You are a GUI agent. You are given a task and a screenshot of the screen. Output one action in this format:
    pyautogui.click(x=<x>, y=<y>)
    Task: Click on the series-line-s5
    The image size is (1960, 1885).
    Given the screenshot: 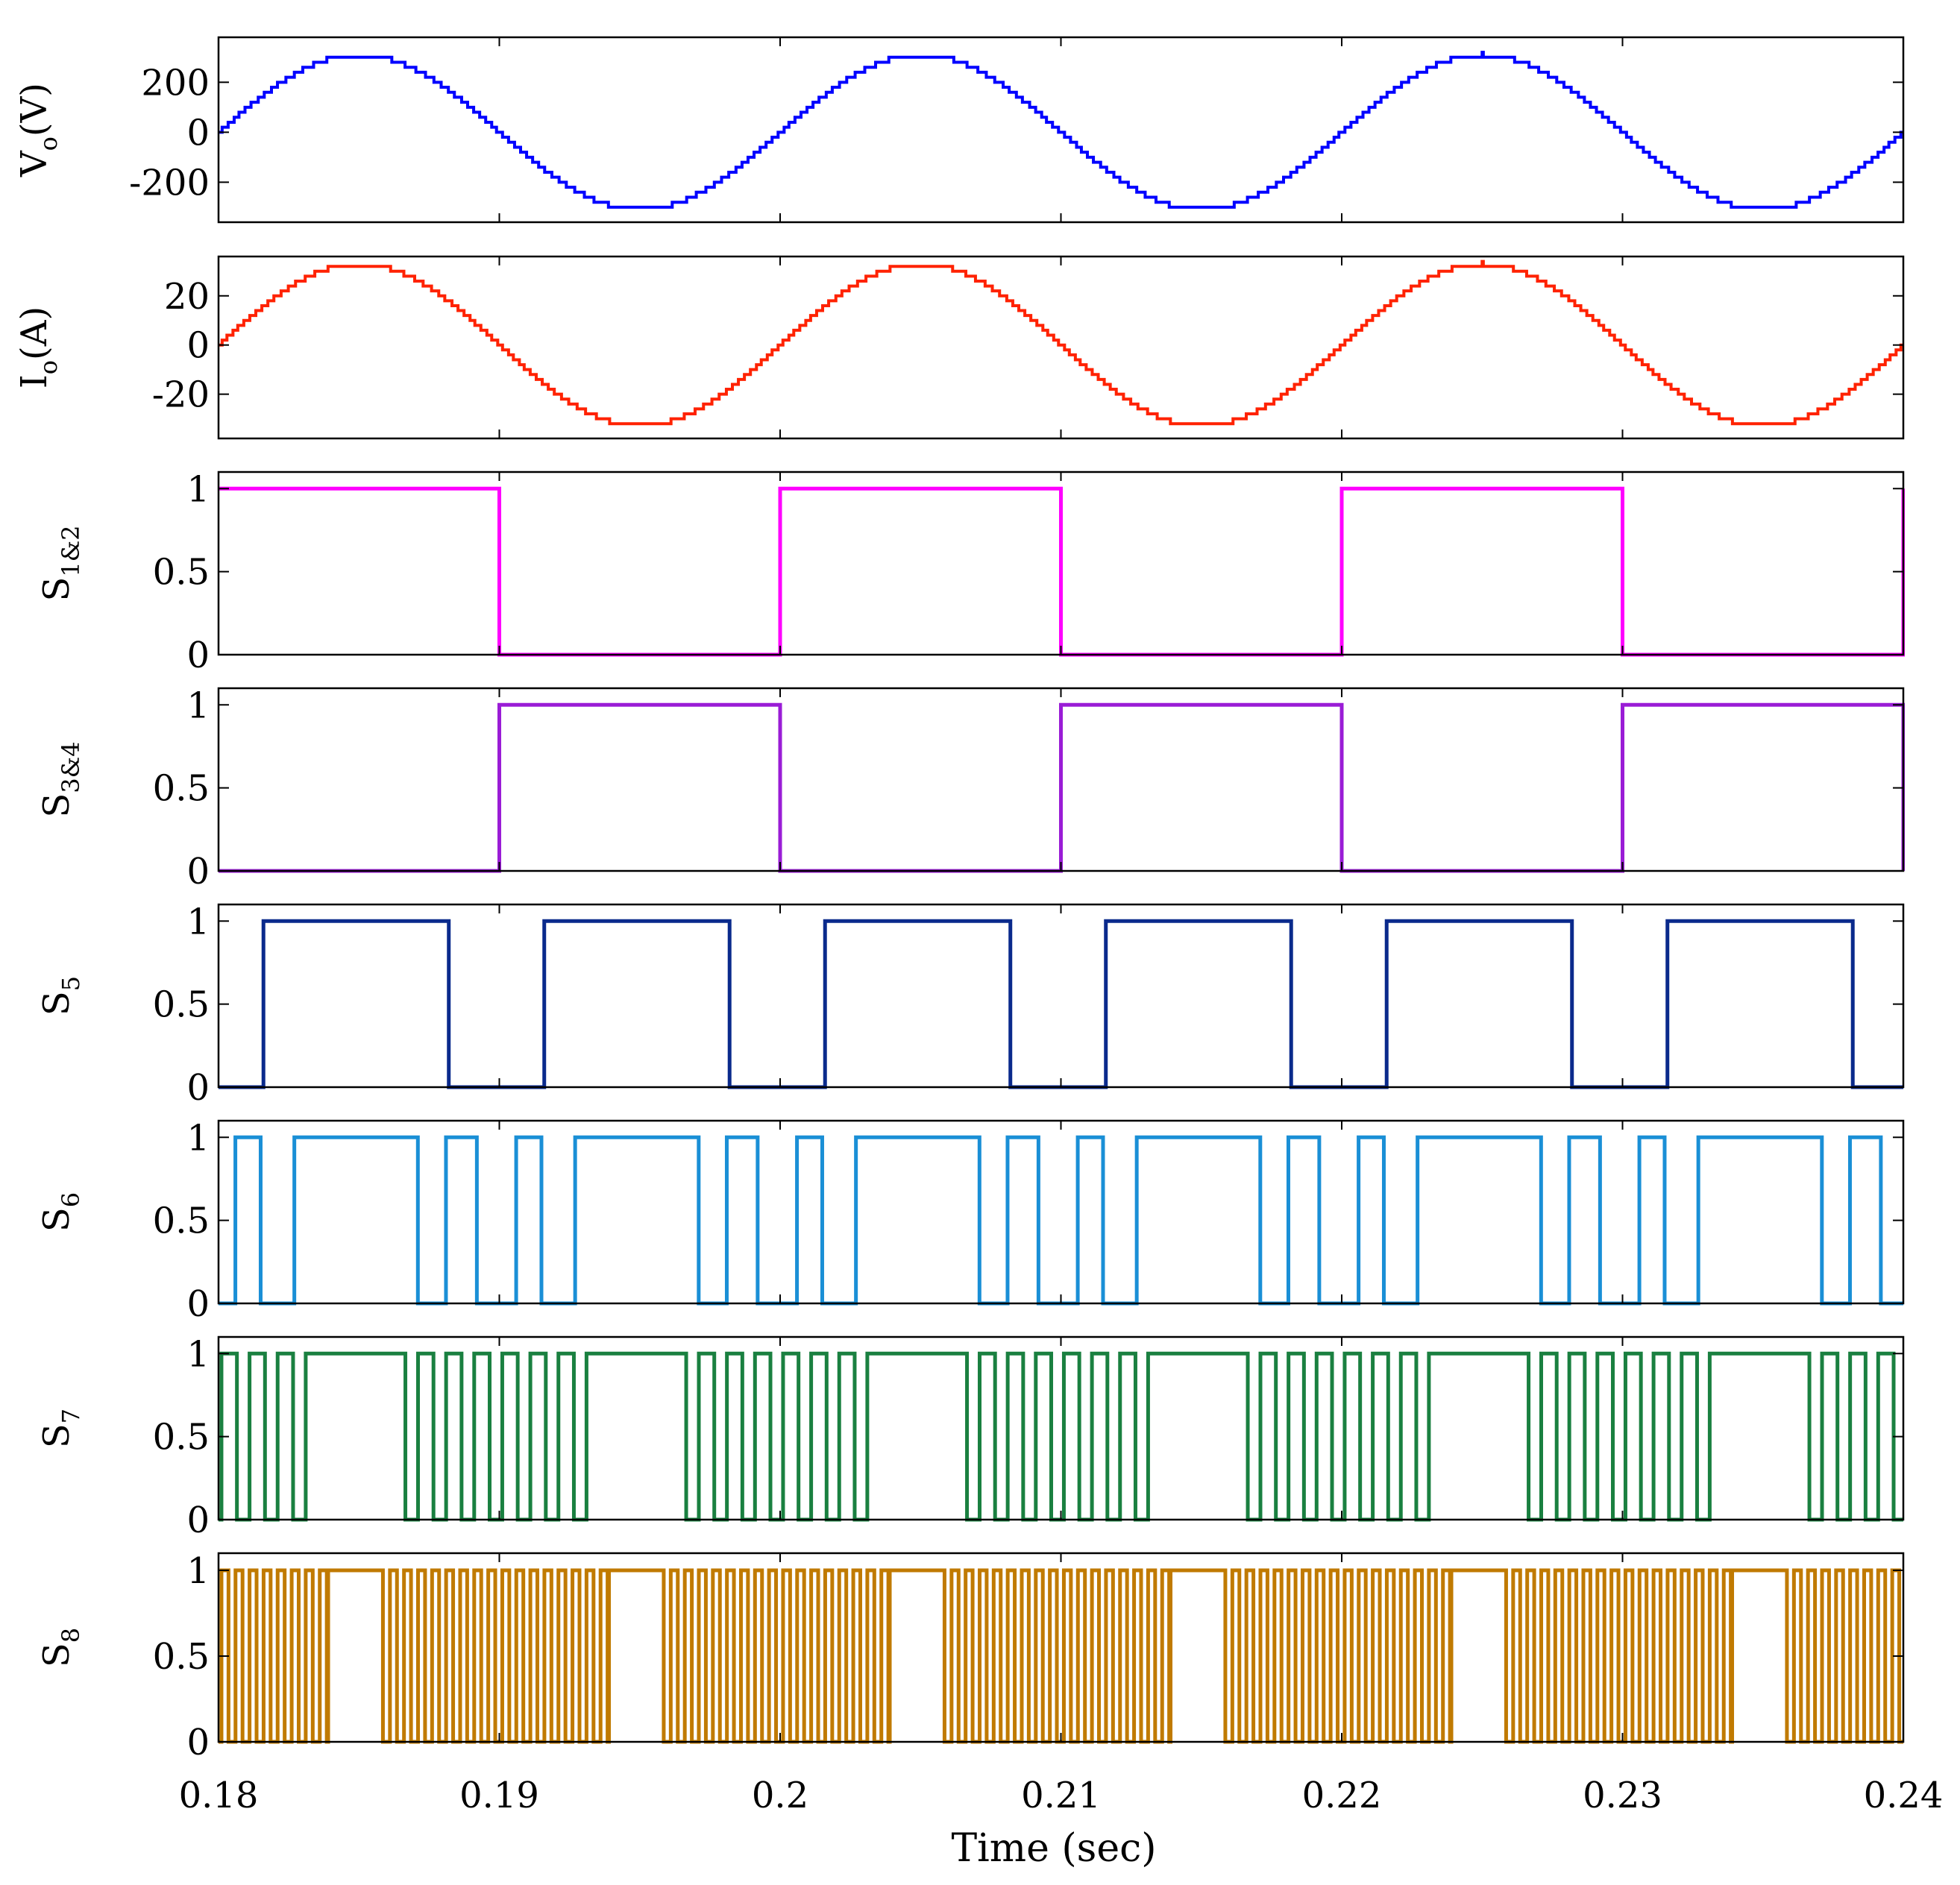 What is the action you would take?
    pyautogui.click(x=1061, y=1004)
    